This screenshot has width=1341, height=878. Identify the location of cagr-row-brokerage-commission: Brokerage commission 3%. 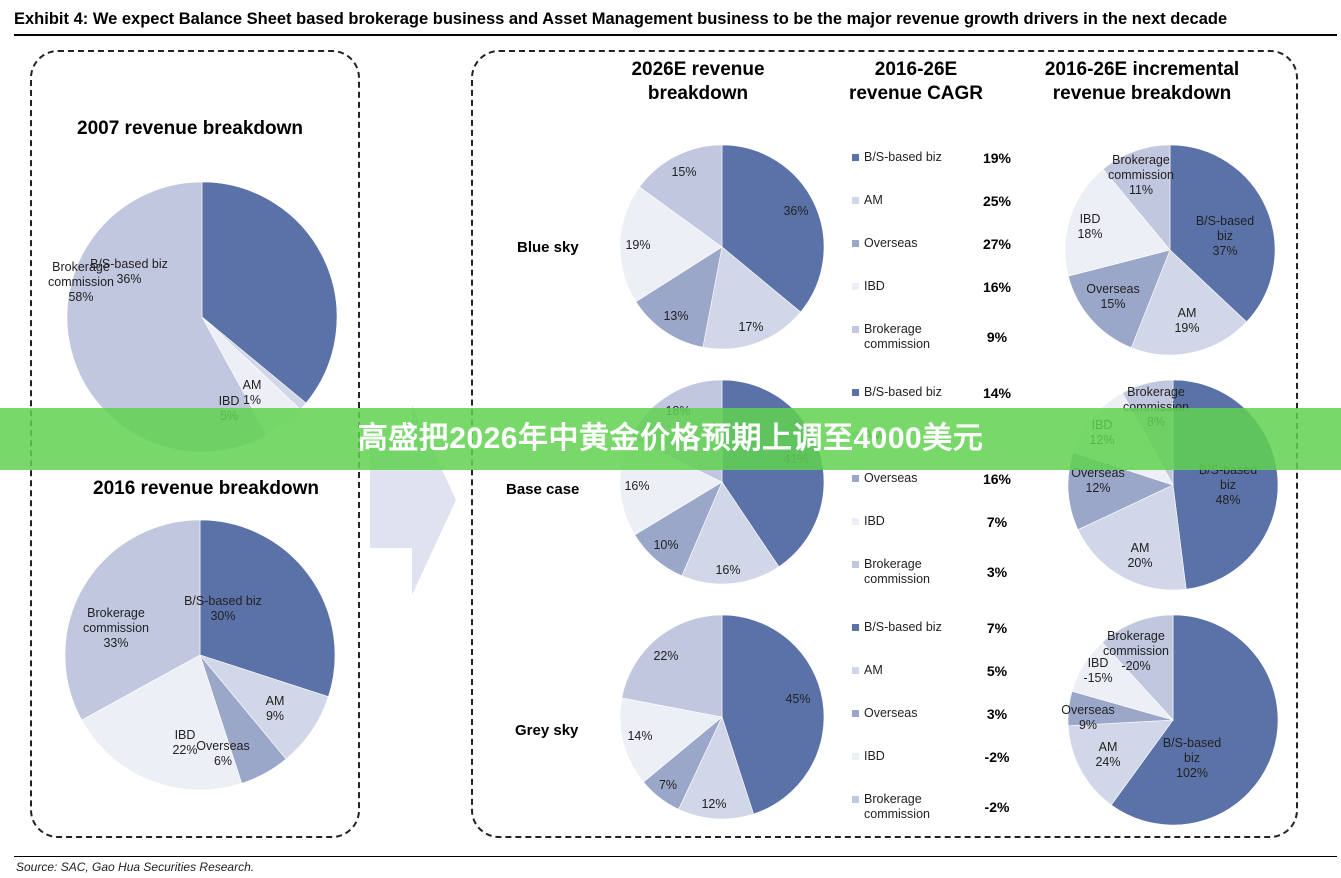
(947, 572).